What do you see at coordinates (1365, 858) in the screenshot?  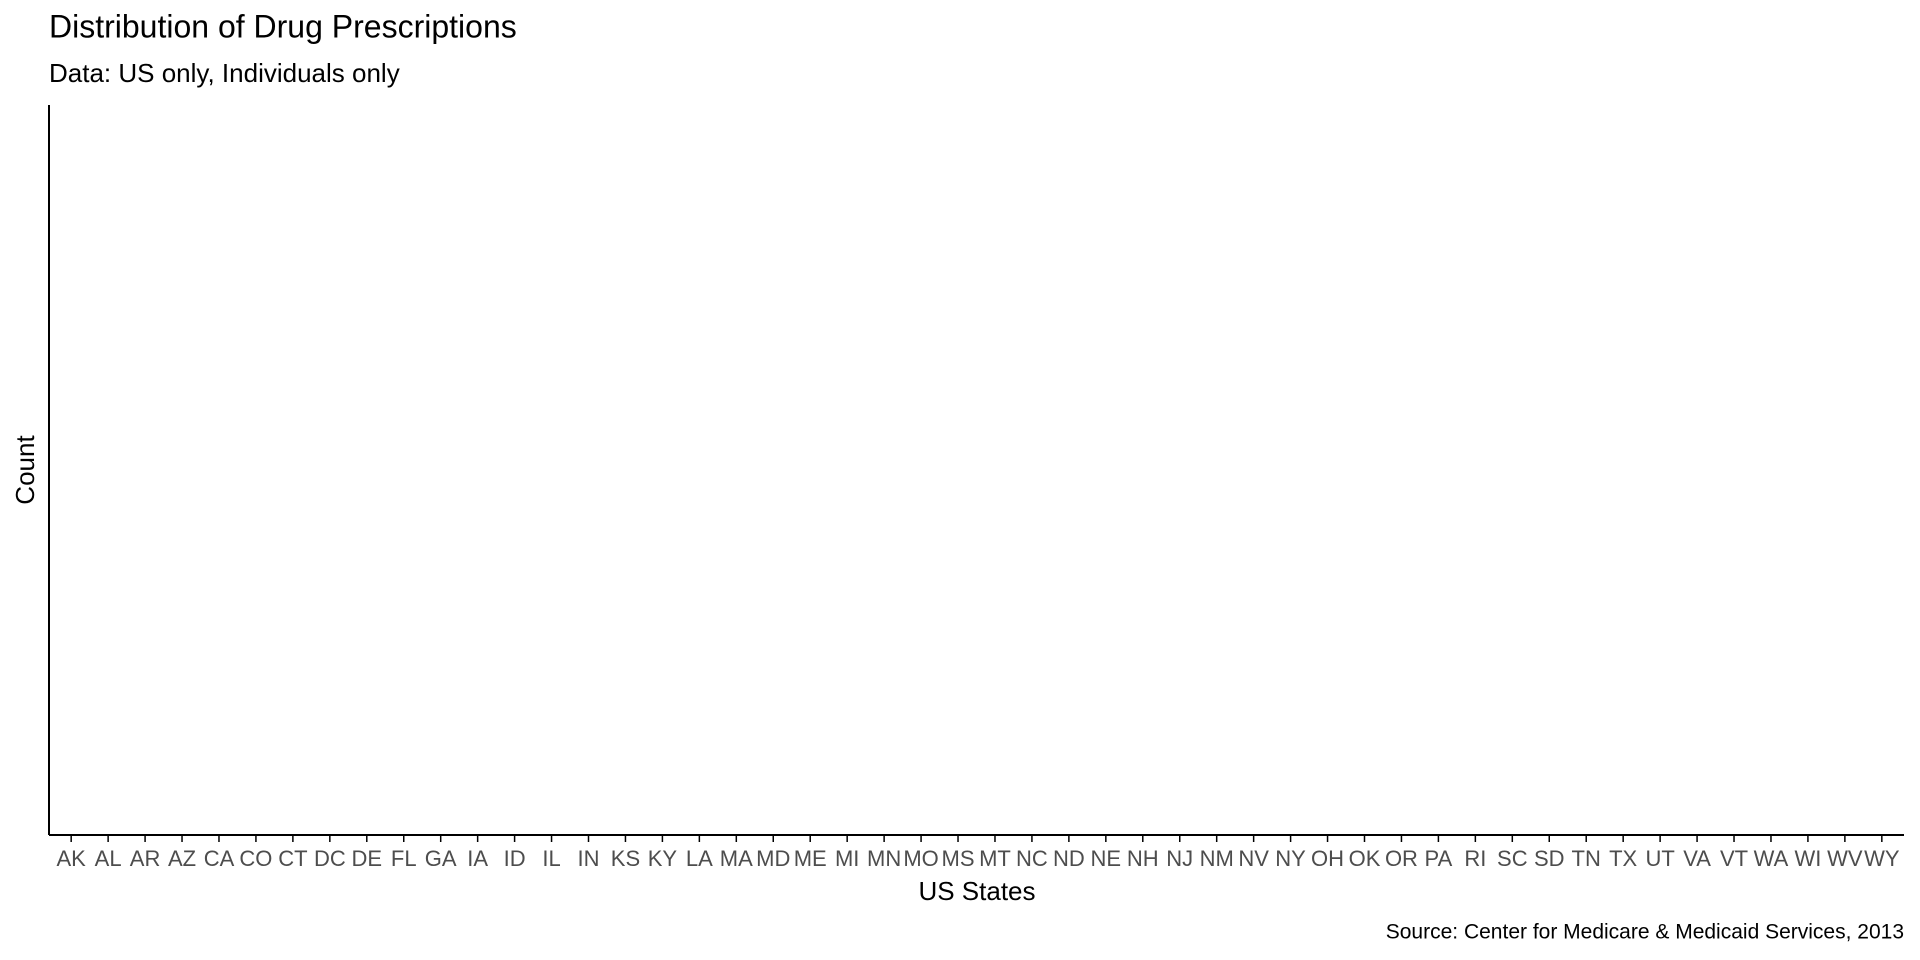 I see `x-tick-label: OK` at bounding box center [1365, 858].